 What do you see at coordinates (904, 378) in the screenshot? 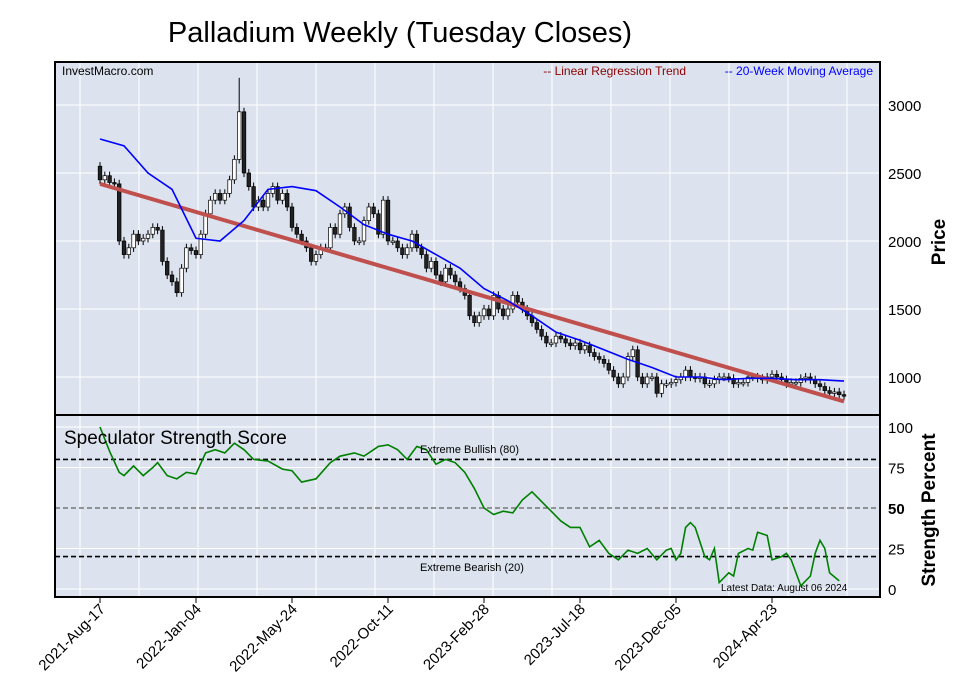
I see `price-tick-label: 1000` at bounding box center [904, 378].